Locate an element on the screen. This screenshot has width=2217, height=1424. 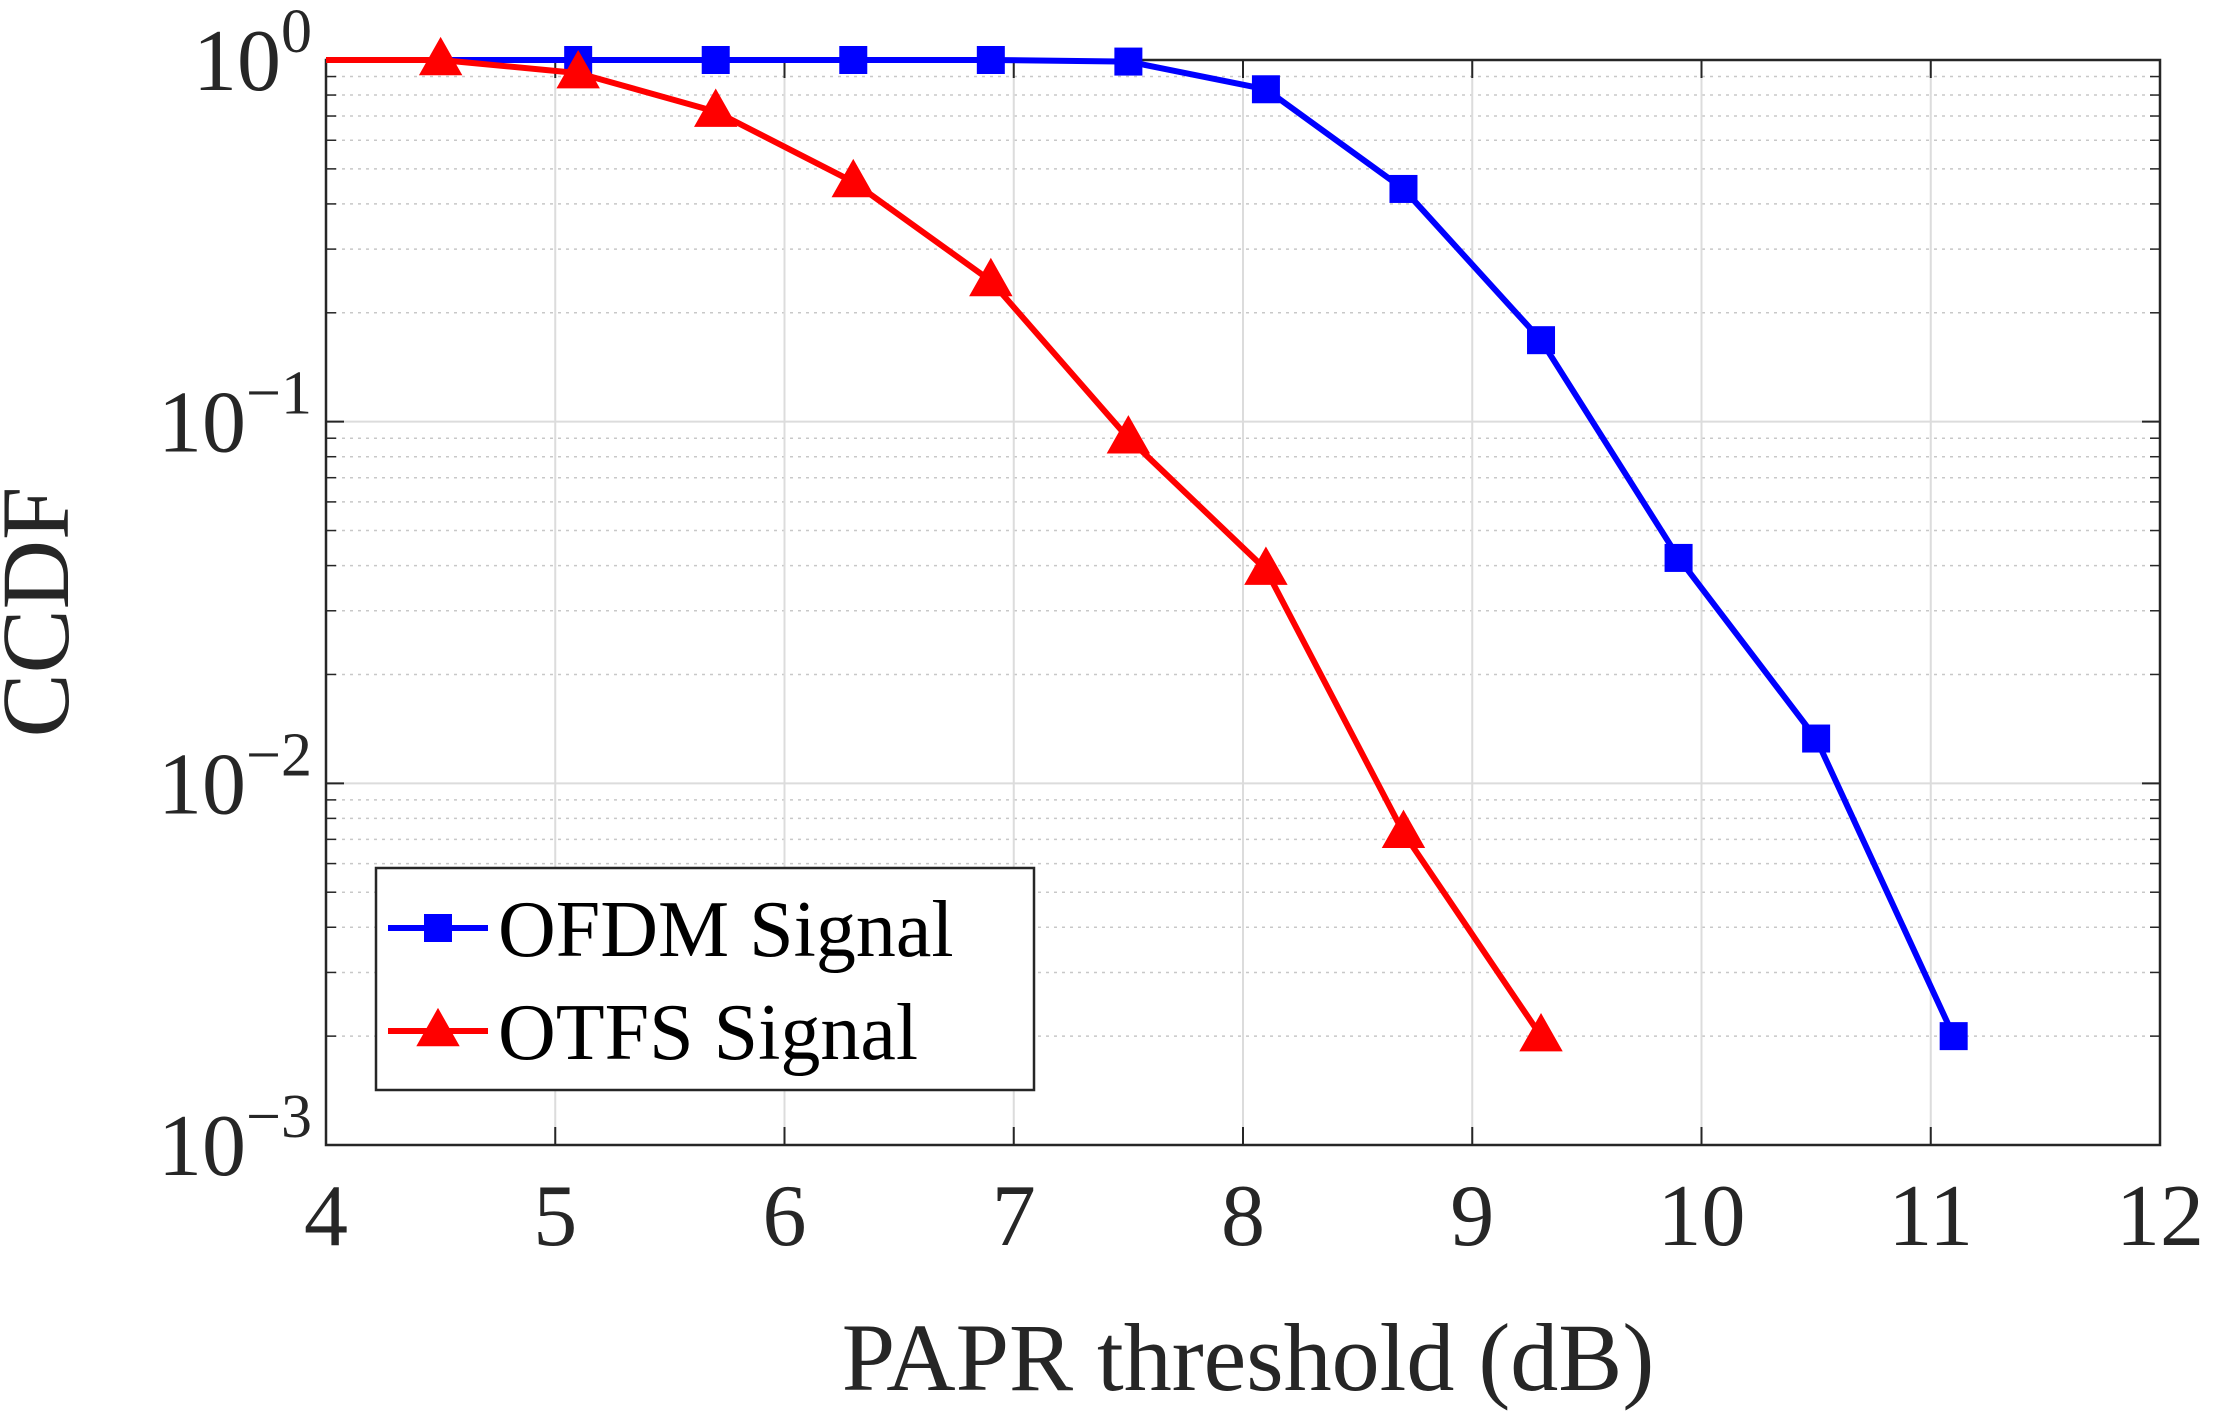
y-tick-label: 10⁰ is located at coordinates (252, 55).